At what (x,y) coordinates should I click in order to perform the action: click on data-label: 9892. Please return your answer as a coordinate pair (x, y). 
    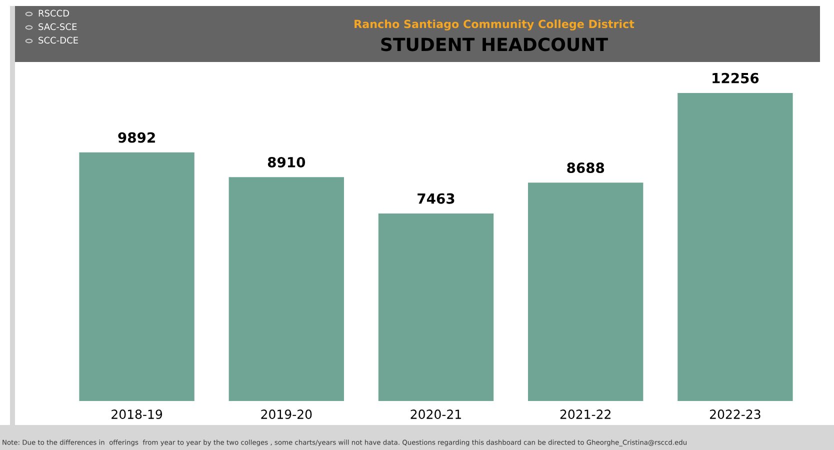
    Looking at the image, I should click on (136, 137).